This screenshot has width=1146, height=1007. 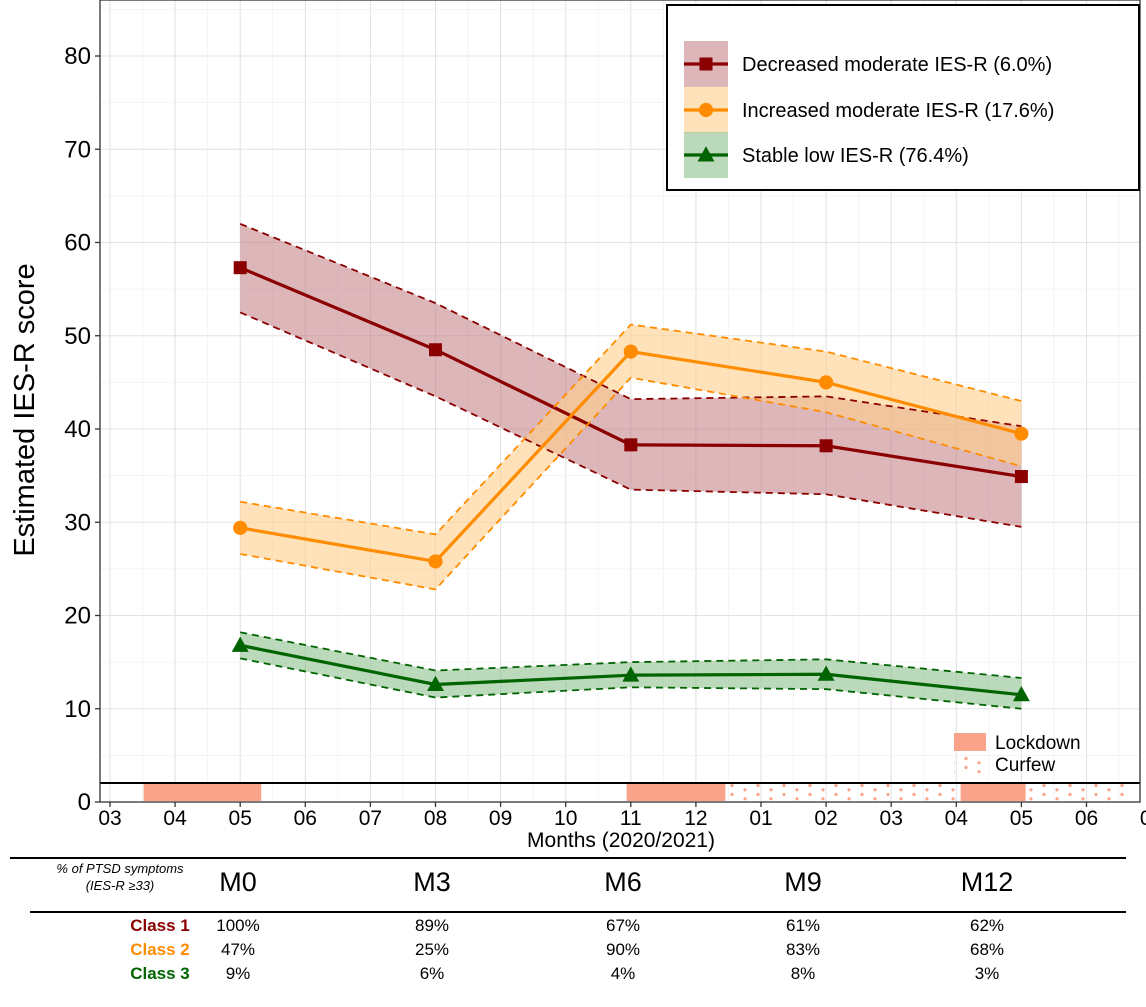 I want to click on cell-class-1-m6: 67%, so click(x=623, y=925).